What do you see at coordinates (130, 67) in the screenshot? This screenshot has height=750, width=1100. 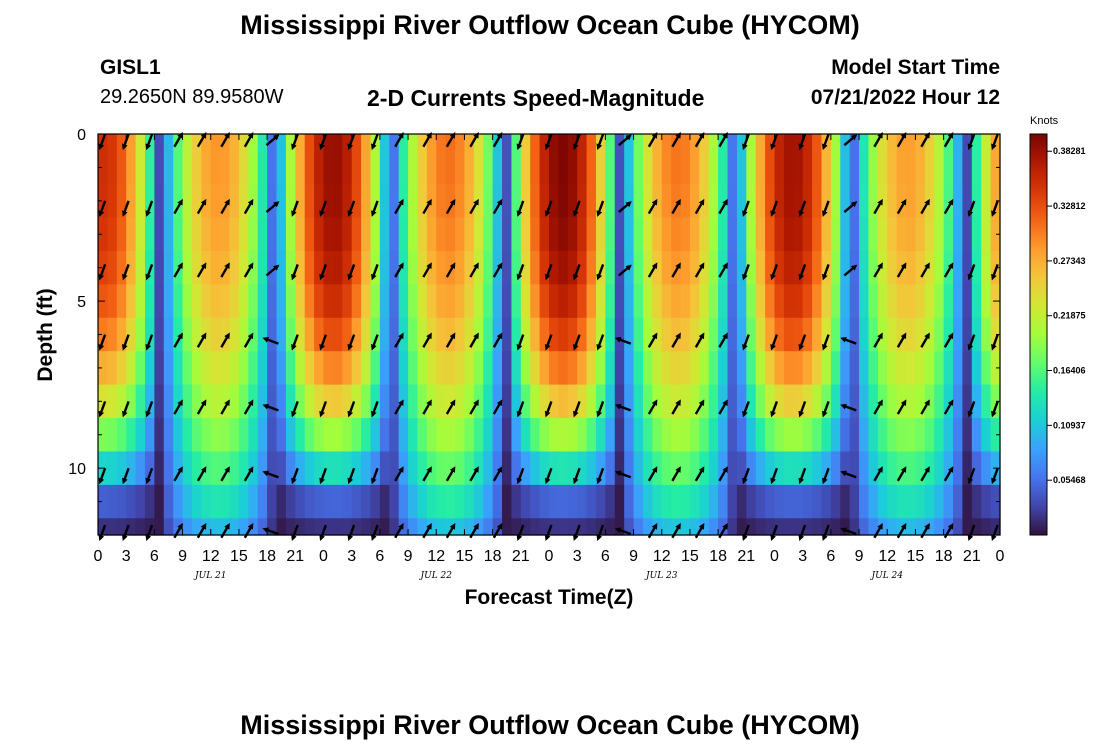 I see `station-id: GISL1` at bounding box center [130, 67].